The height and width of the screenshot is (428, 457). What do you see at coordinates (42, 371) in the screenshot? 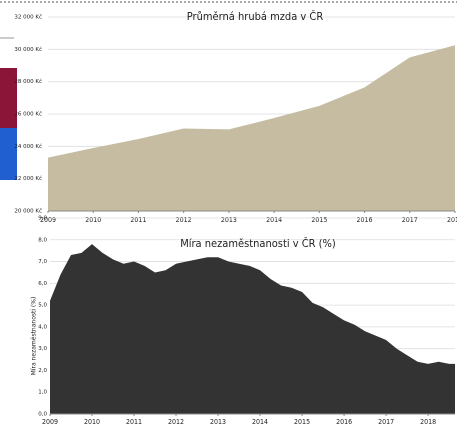
I see `y-tick-label: 2,0` at bounding box center [42, 371].